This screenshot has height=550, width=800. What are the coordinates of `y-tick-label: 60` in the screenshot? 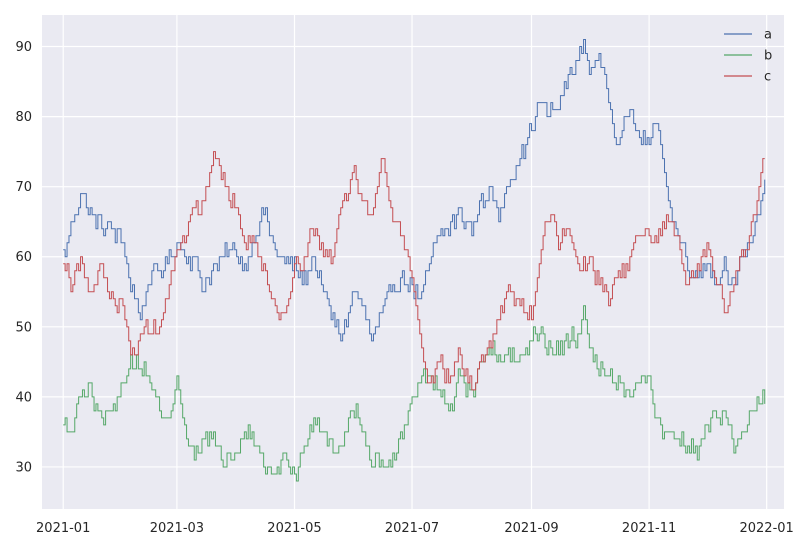 It's located at (23, 257).